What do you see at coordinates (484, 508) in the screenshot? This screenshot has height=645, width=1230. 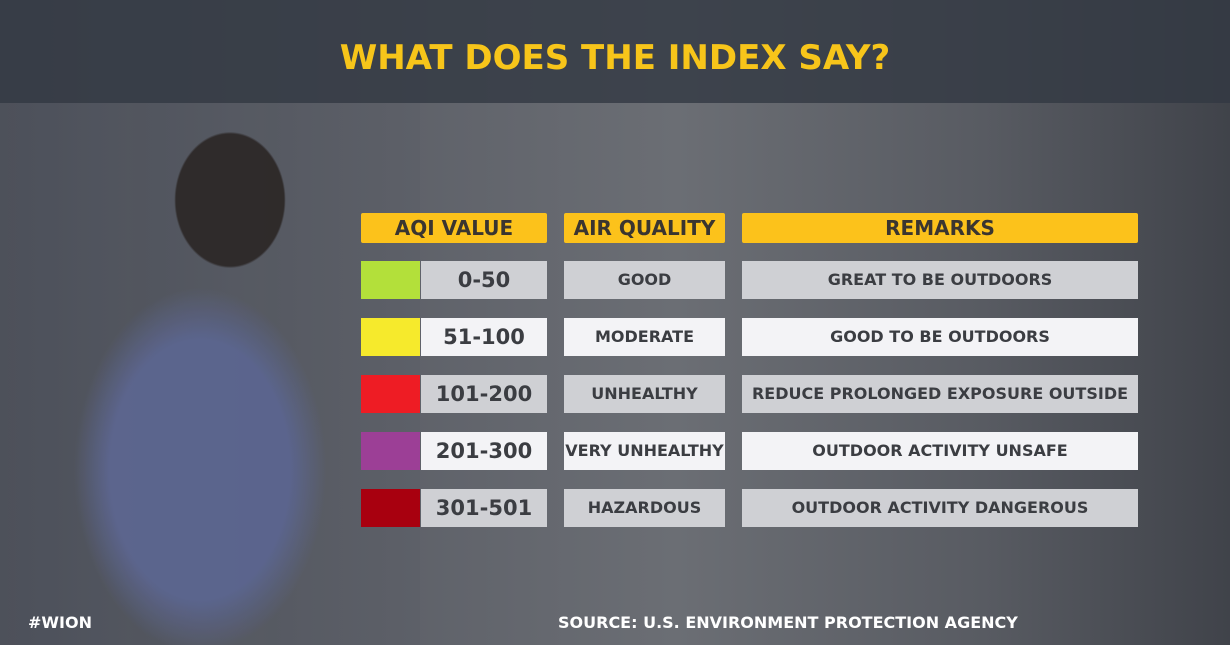 I see `aqi-range: 301-501` at bounding box center [484, 508].